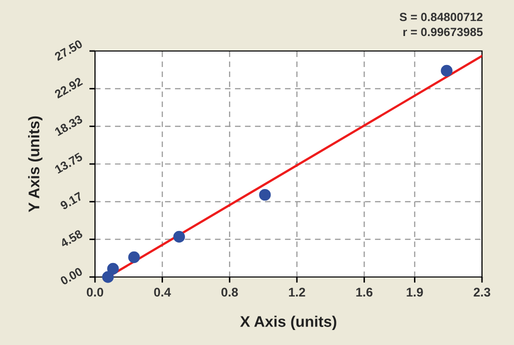 This screenshot has width=514, height=345. I want to click on x-tick-label: 0.4, so click(162, 292).